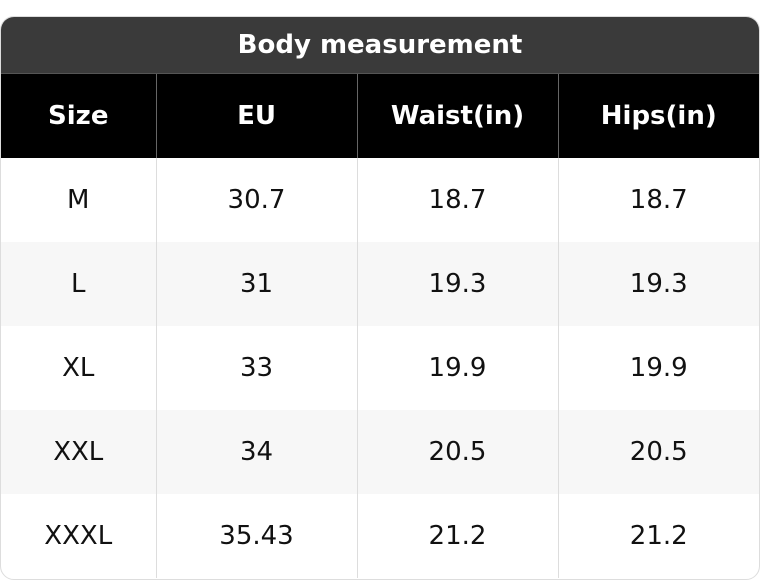  I want to click on table-row: XXXL 35.43 21.2 21.2, so click(380, 536).